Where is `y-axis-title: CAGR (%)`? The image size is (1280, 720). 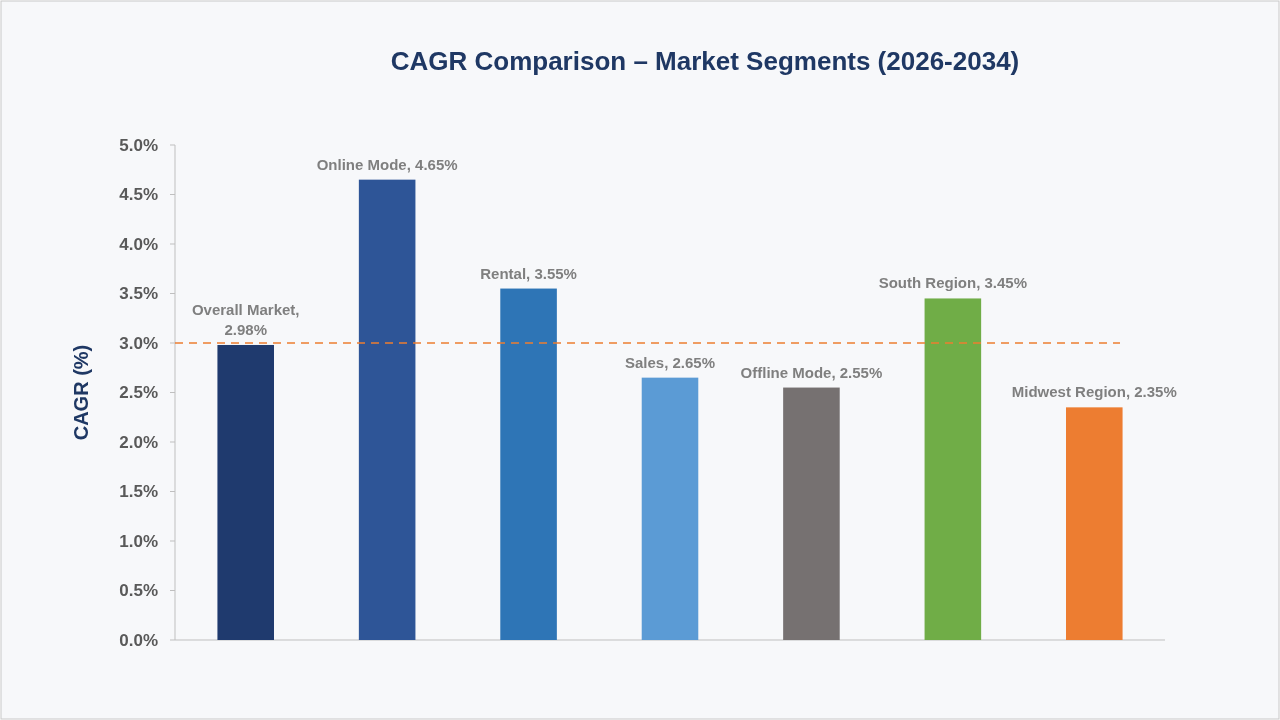 y-axis-title: CAGR (%) is located at coordinates (81, 392).